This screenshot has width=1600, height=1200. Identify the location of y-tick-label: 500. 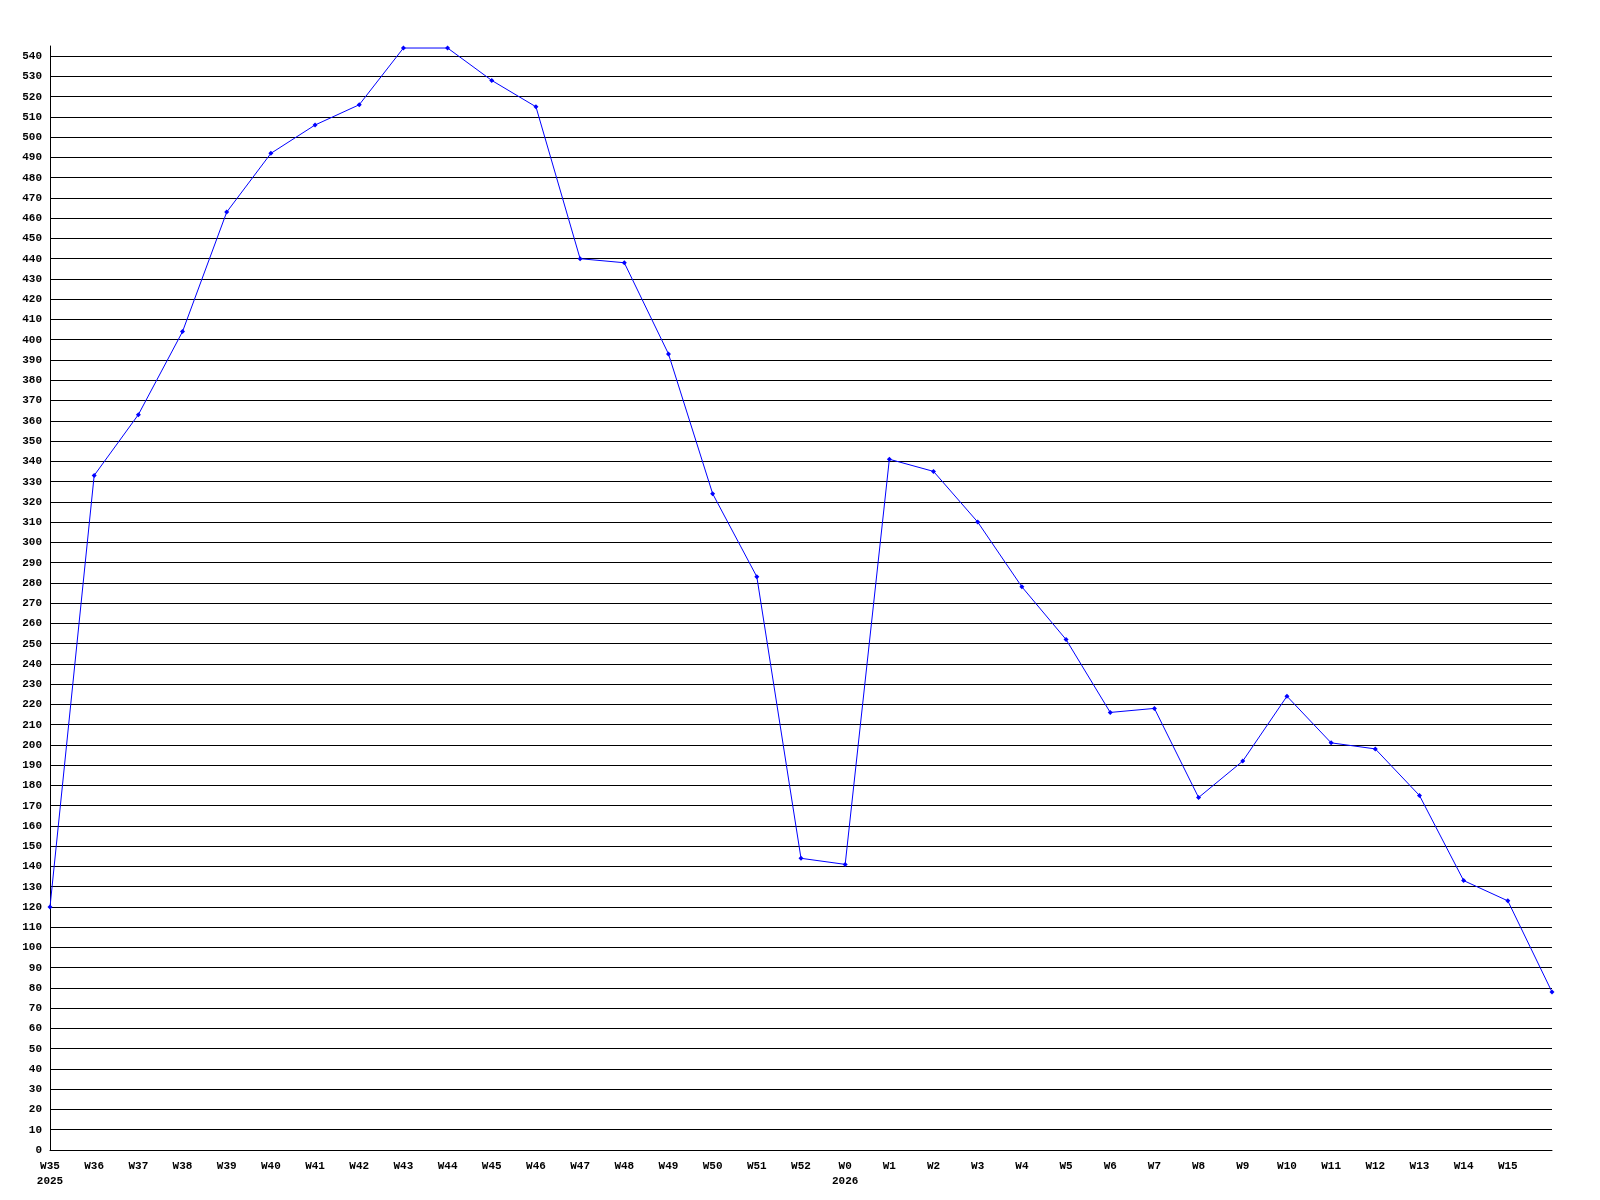
(32, 137).